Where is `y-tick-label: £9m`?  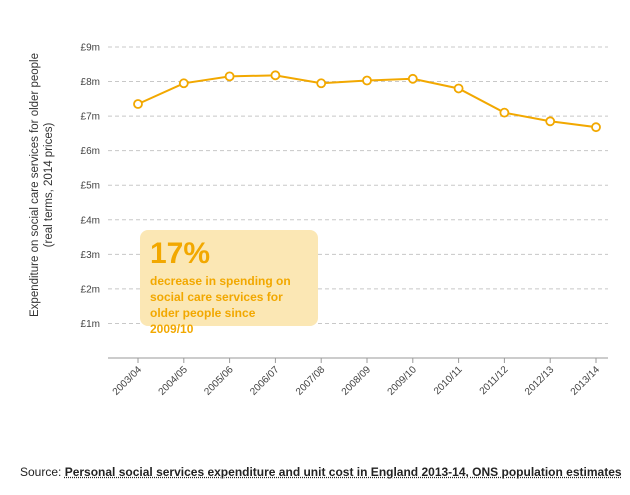 y-tick-label: £9m is located at coordinates (90, 48).